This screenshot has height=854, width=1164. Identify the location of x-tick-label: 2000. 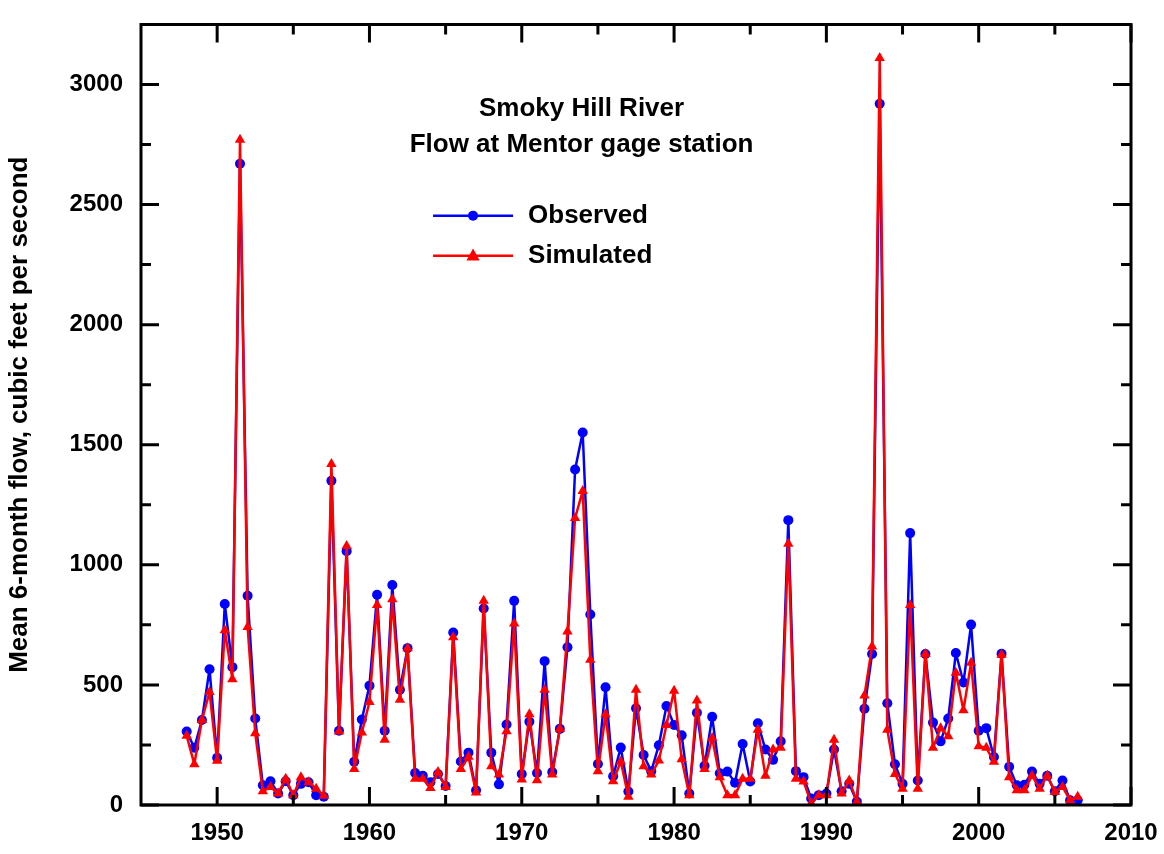
(979, 832).